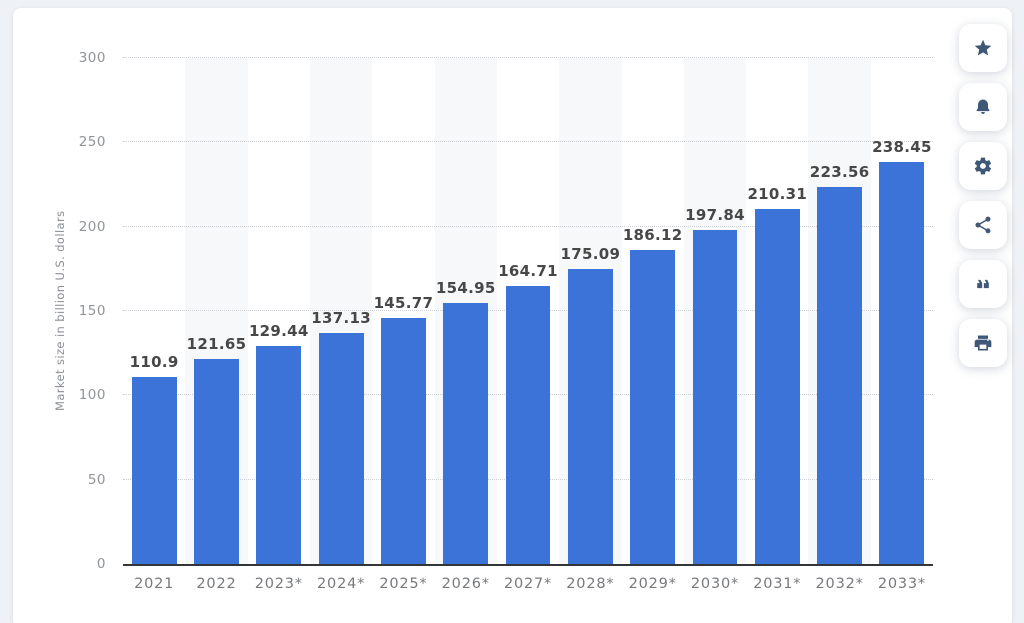  What do you see at coordinates (216, 461) in the screenshot?
I see `bar-2022` at bounding box center [216, 461].